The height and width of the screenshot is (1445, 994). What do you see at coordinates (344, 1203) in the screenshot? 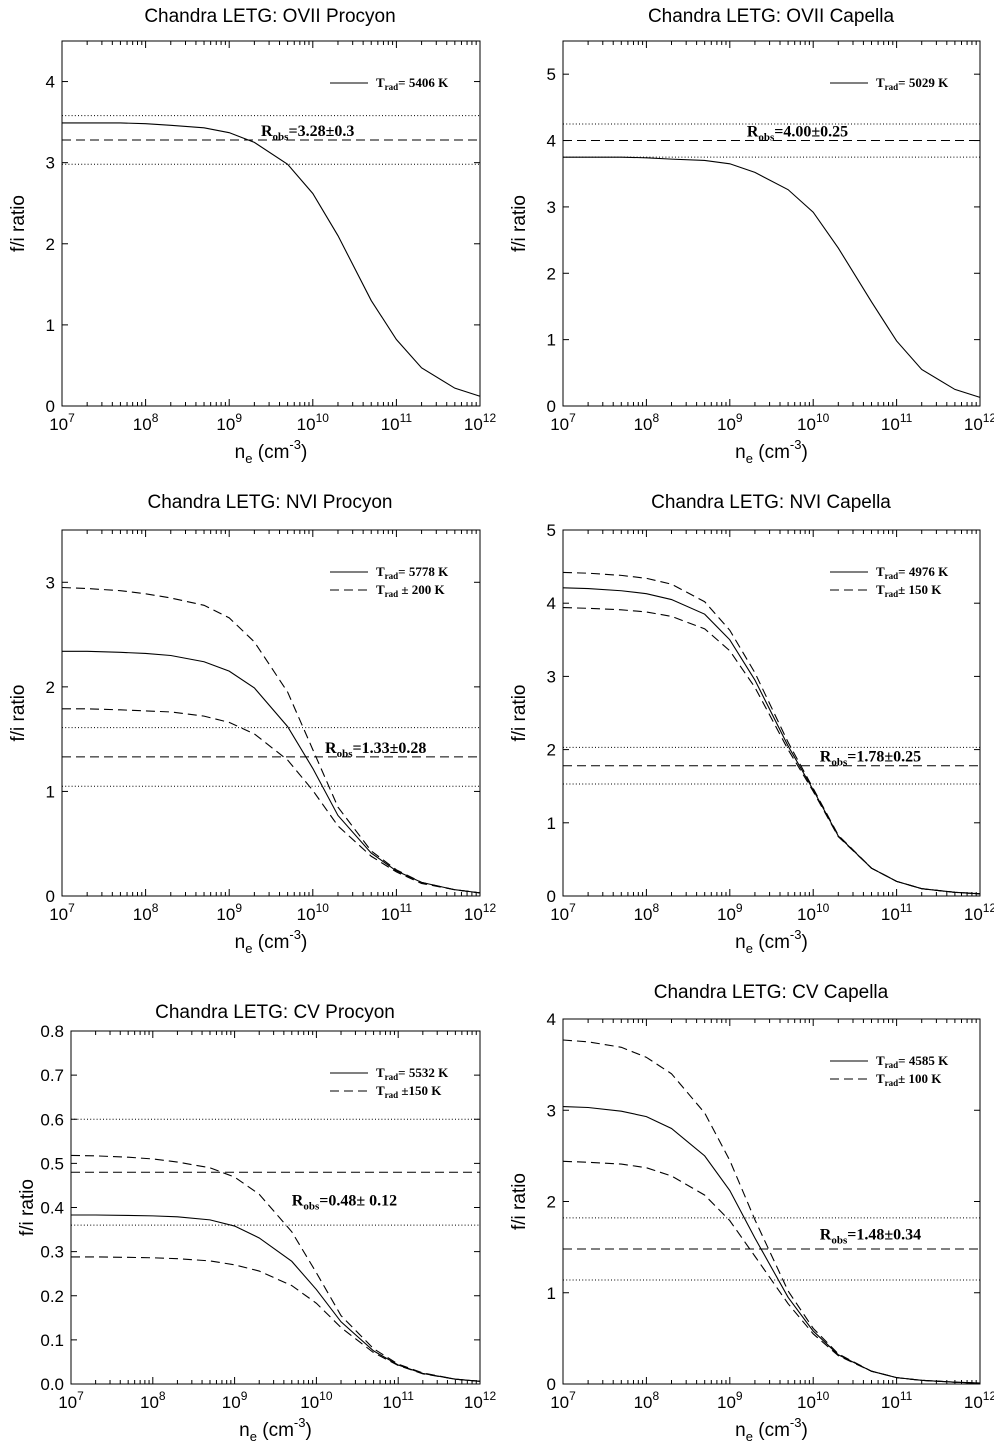
I see `observed-ratio-label: Robs=0.48± 0.12` at bounding box center [344, 1203].